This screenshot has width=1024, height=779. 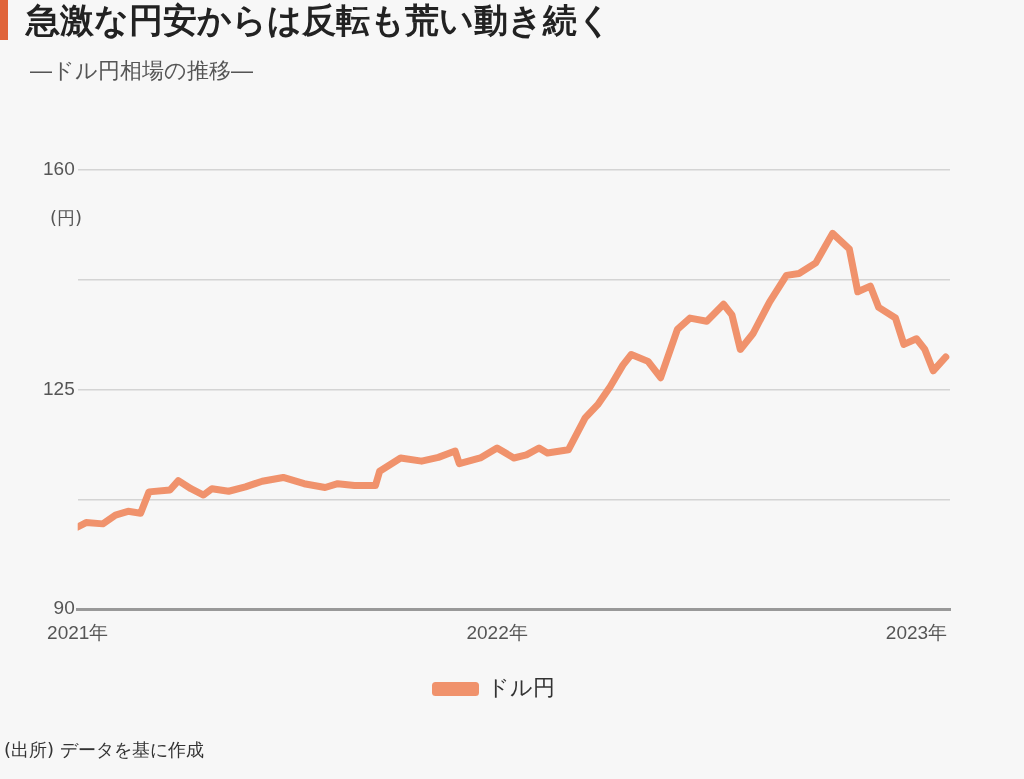 I want to click on chart-subtitle: ―ドル円相場の推移―, so click(x=141, y=71).